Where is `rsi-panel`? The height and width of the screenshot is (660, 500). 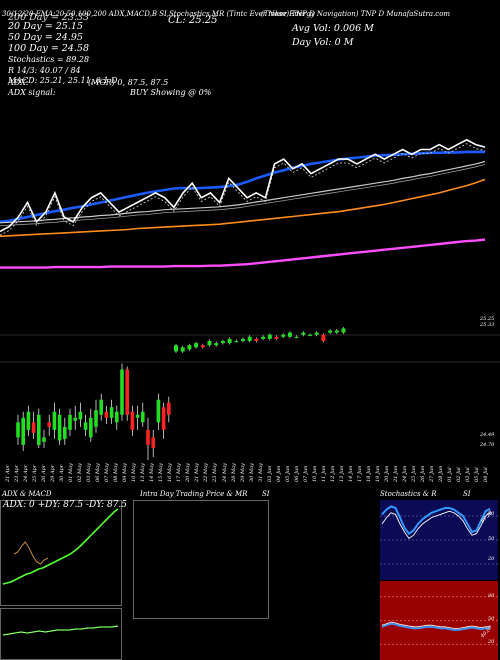
rsi-panel is located at coordinates (439, 620).